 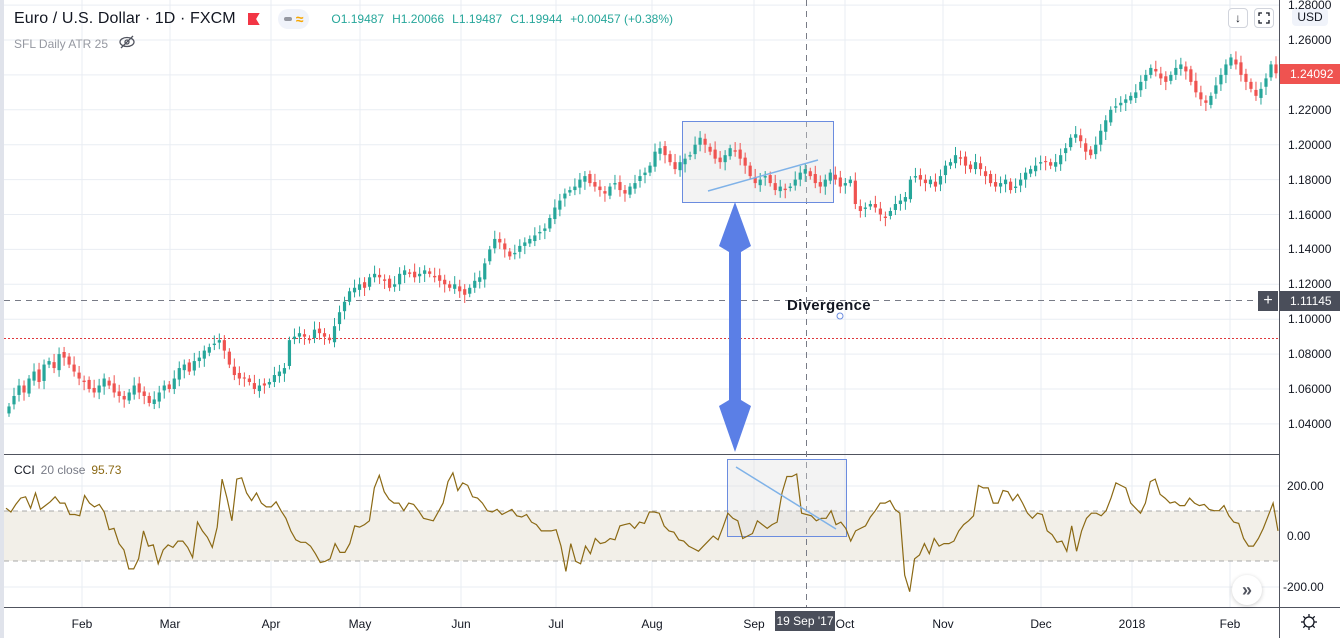 What do you see at coordinates (763, 175) in the screenshot?
I see `price-trendline` at bounding box center [763, 175].